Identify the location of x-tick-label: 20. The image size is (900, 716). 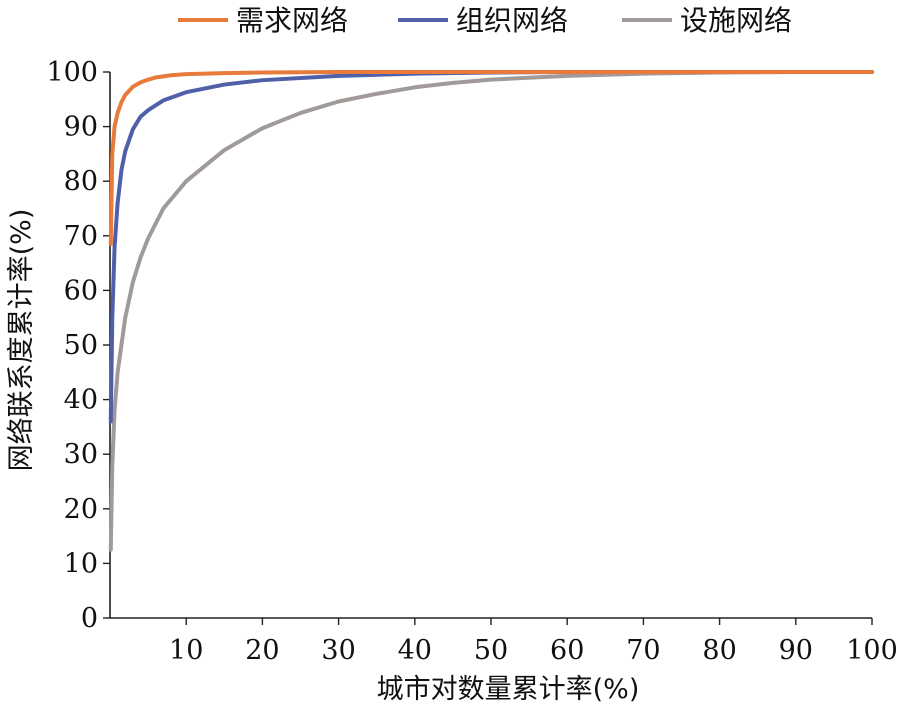
(262, 650).